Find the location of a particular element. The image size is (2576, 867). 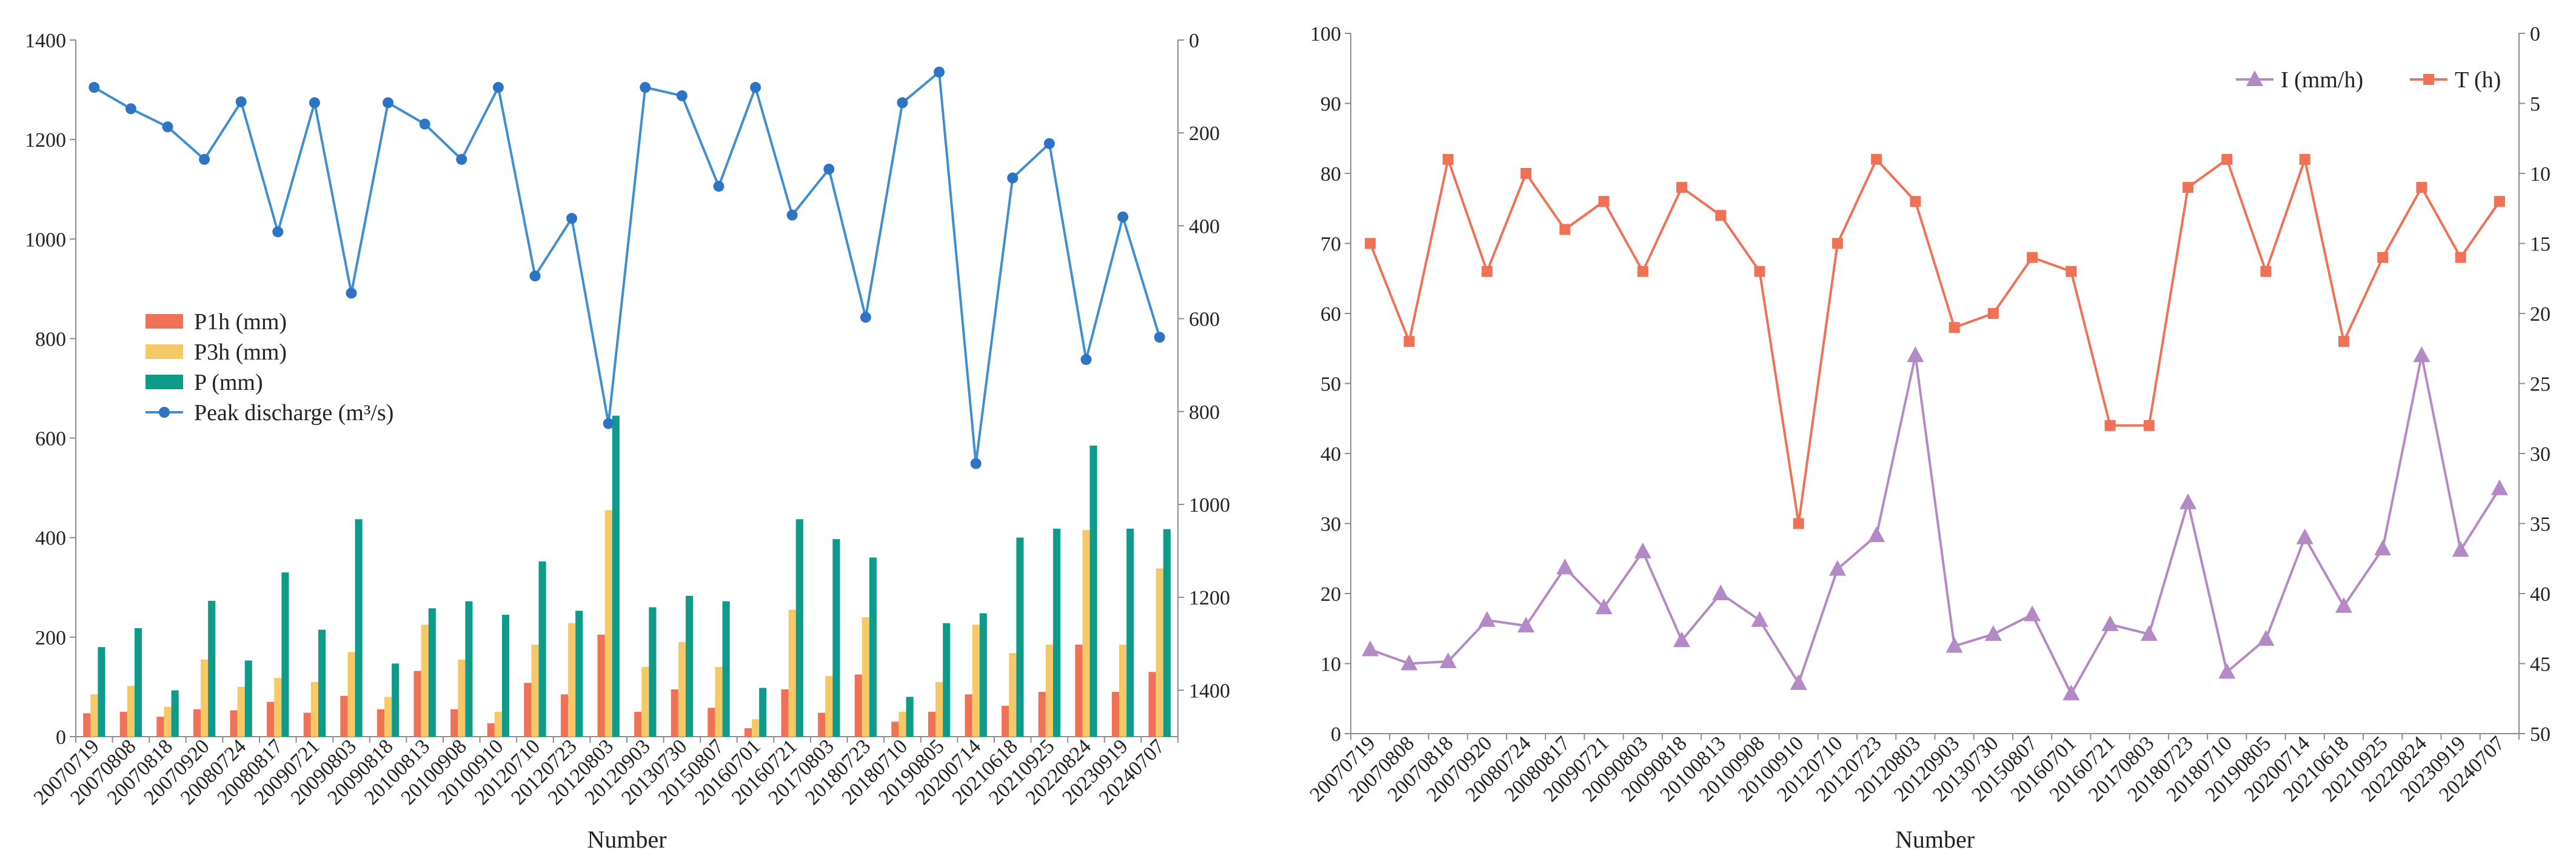

left-tick-label: 800 is located at coordinates (50, 339).